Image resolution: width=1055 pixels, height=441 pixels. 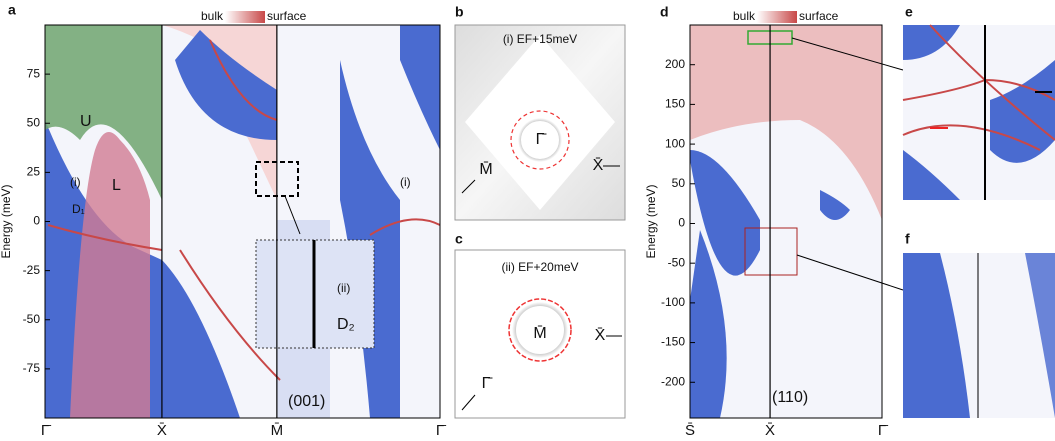 I want to click on y-tick-label: 100, so click(x=675, y=143).